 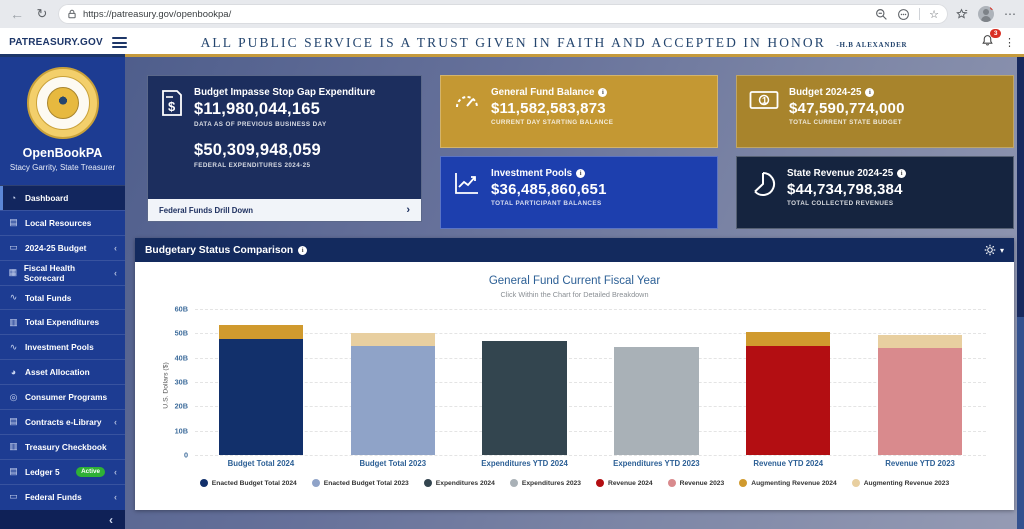 I want to click on legend-label: Revenue 2023, so click(x=702, y=483).